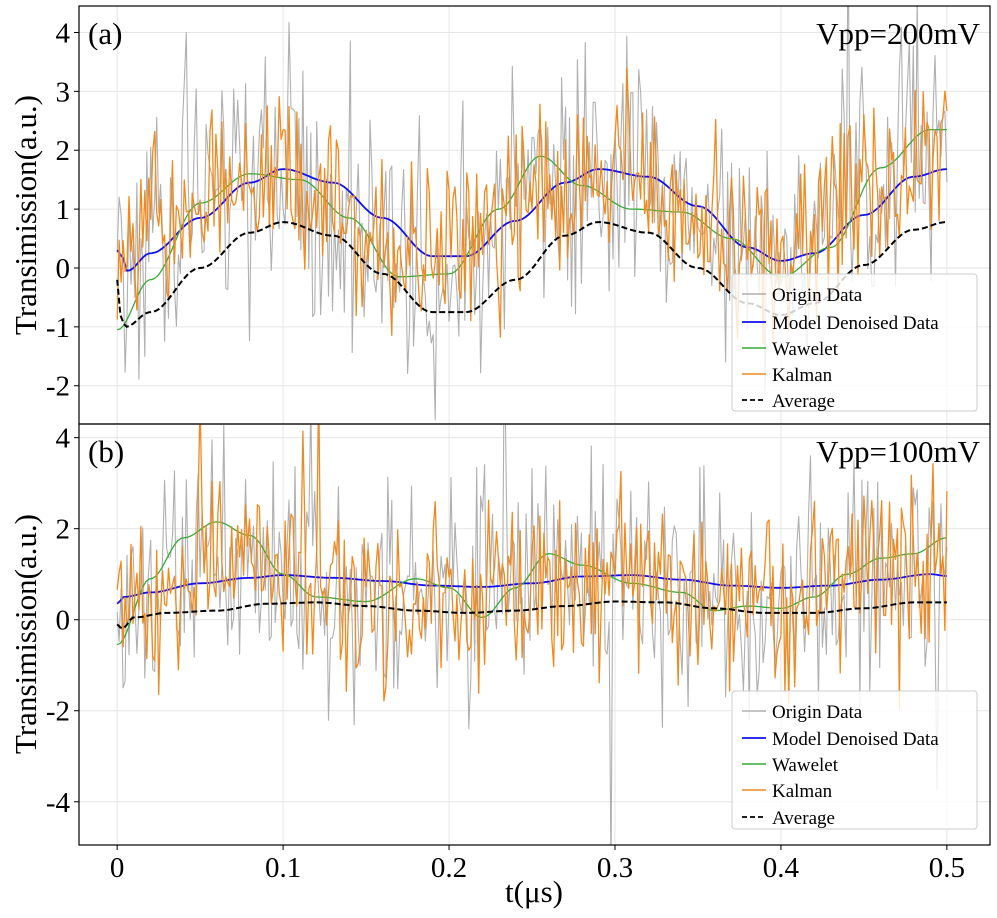 This screenshot has height=918, width=997. I want to click on legend-label-average-b: Average, so click(803, 818).